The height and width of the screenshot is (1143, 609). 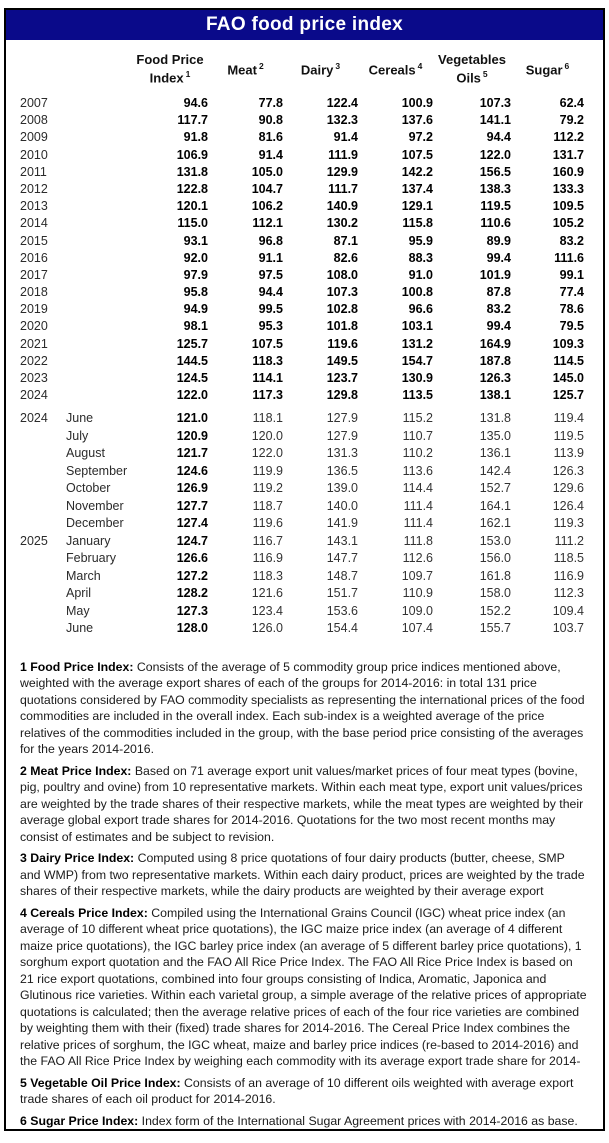 I want to click on dairy-cell: 82.6, so click(x=345, y=257).